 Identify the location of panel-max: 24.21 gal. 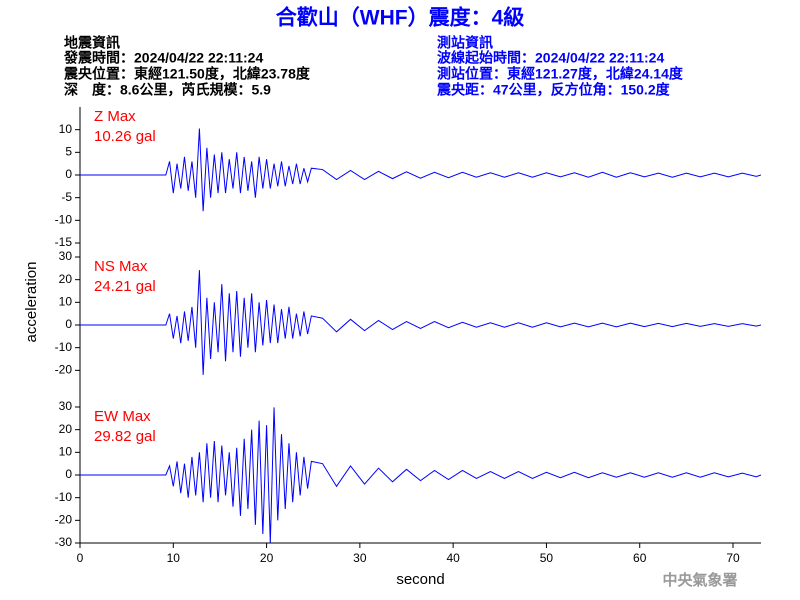
(125, 286).